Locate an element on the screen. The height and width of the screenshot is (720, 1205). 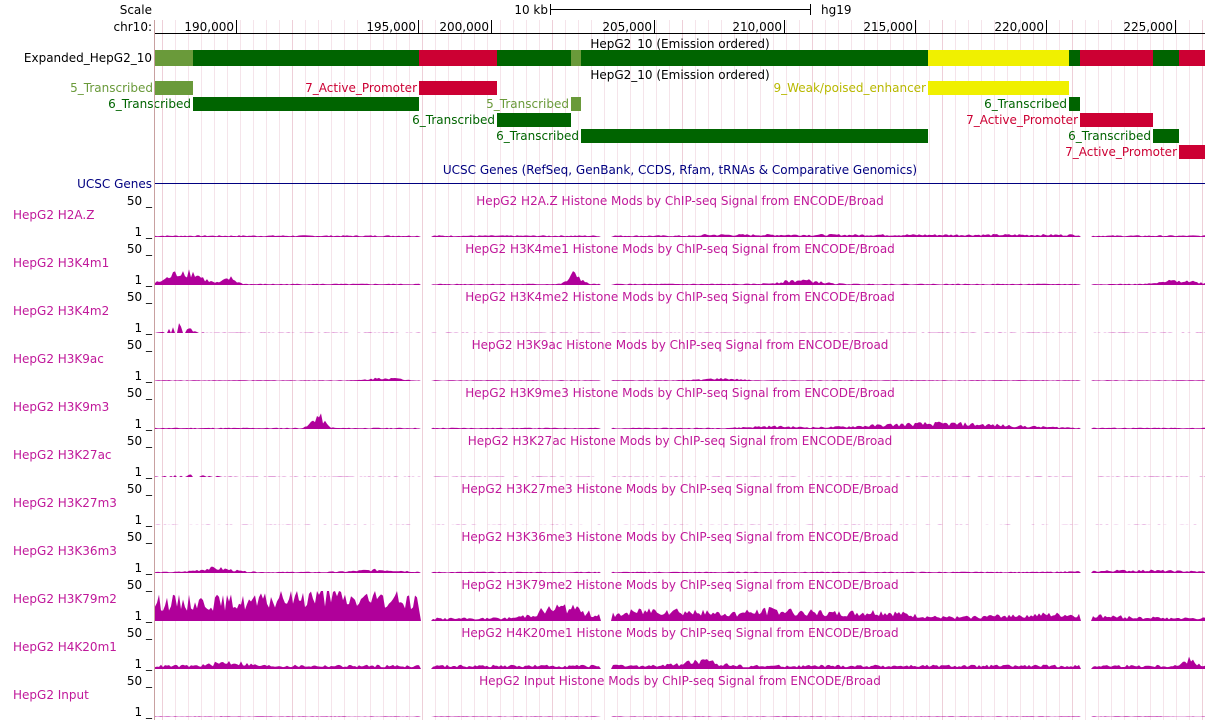
signal-track-label: HepG2 H3K27m3 is located at coordinates (65, 503).